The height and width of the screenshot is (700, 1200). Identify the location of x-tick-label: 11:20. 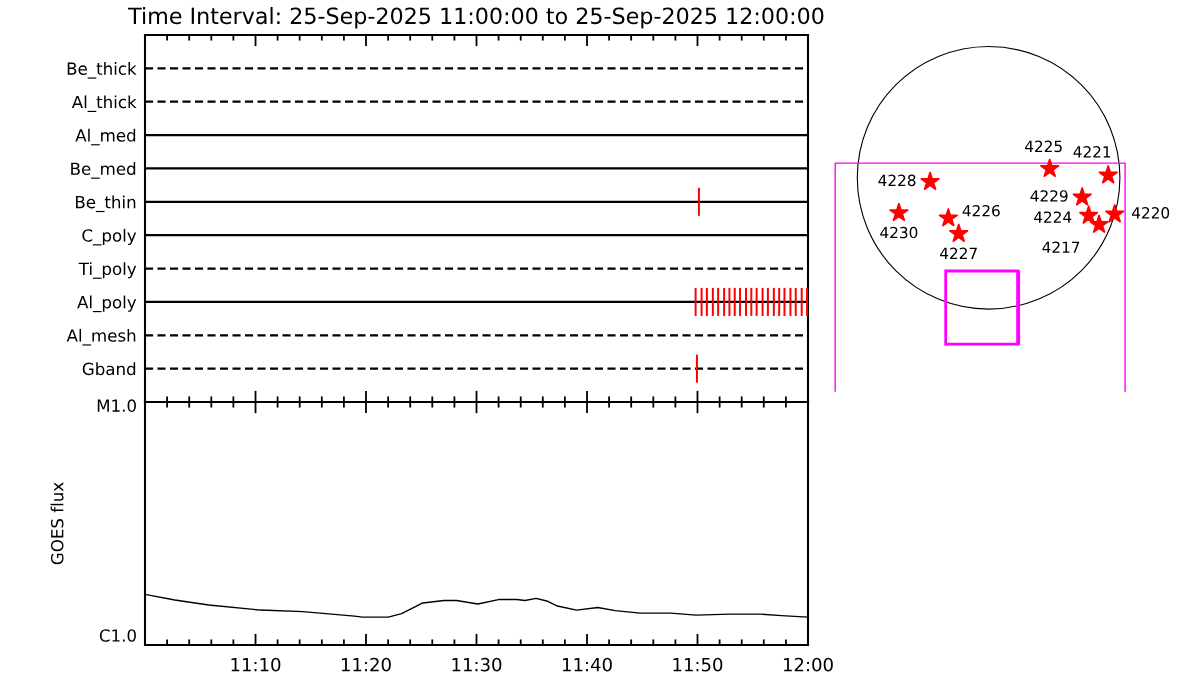
(366, 664).